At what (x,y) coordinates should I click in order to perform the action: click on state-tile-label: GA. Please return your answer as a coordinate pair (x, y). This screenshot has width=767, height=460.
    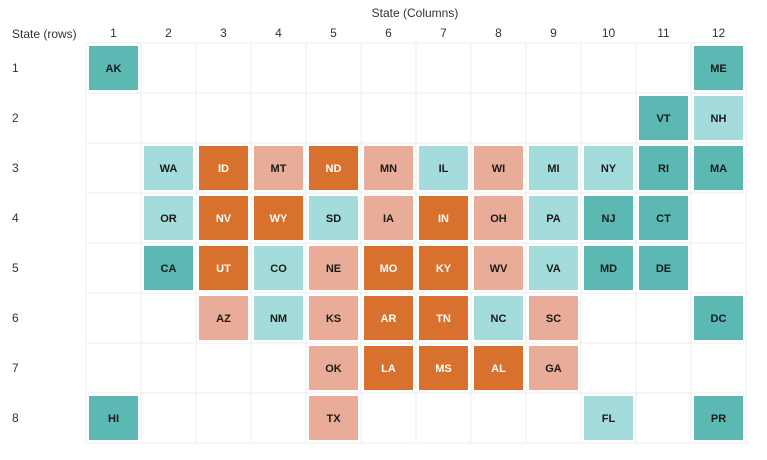
    Looking at the image, I should click on (553, 369).